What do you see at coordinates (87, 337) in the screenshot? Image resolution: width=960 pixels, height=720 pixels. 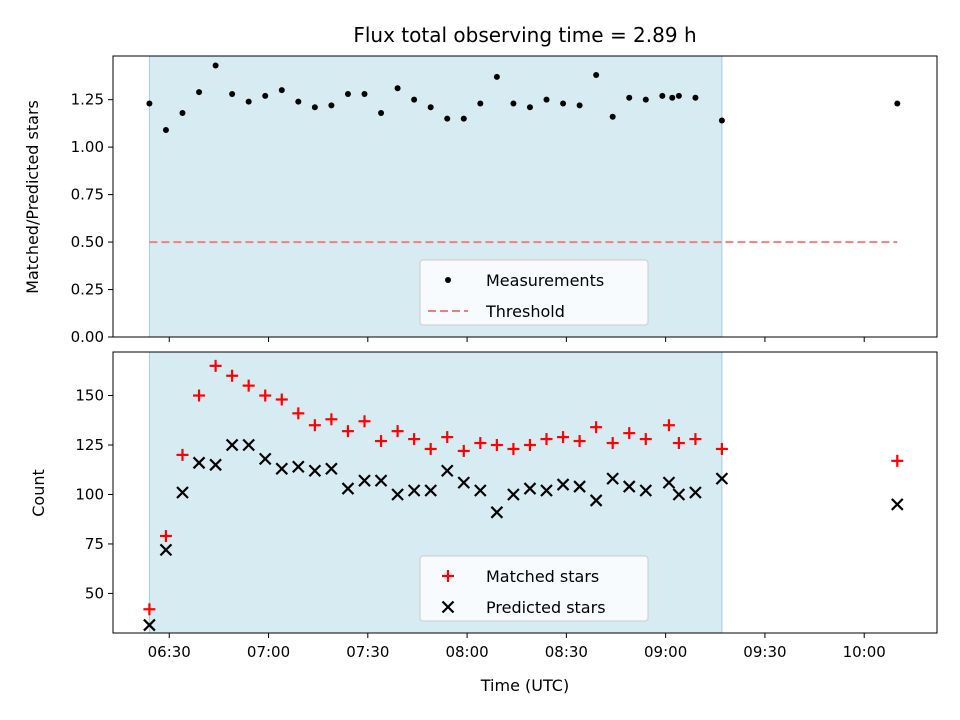 I see `top-y-tick-label: 0.00` at bounding box center [87, 337].